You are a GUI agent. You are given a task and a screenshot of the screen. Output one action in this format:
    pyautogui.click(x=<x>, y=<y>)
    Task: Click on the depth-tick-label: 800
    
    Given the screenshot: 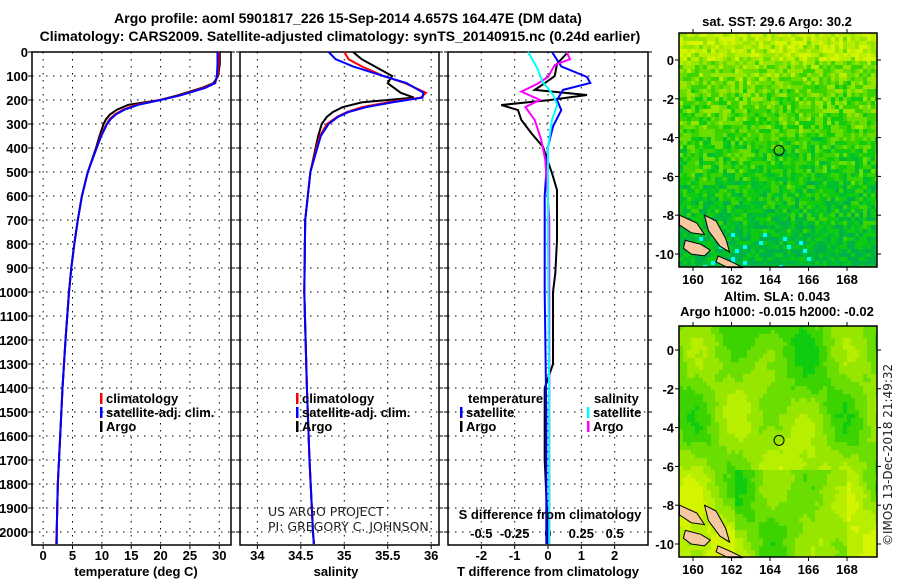 What is the action you would take?
    pyautogui.click(x=17, y=244)
    